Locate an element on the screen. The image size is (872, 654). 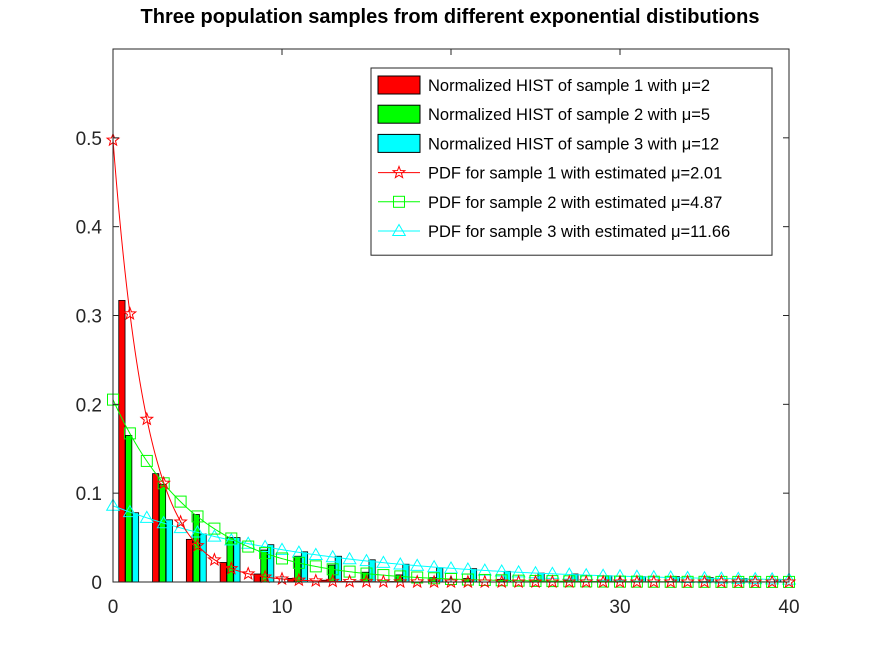
legend-box is located at coordinates (571, 161).